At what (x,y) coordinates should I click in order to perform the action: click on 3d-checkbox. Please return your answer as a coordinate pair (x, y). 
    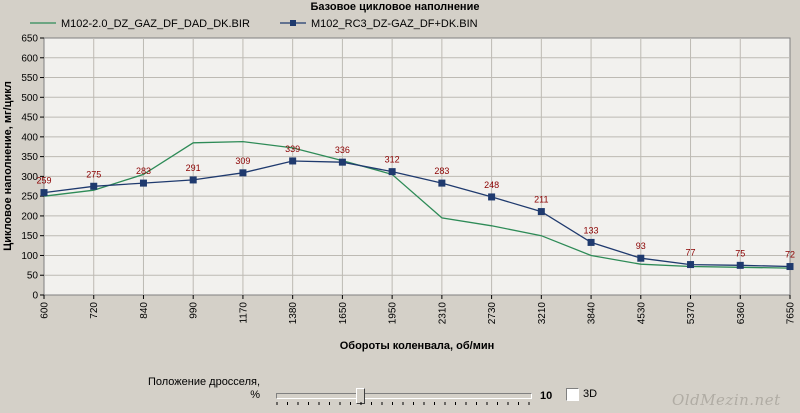
    Looking at the image, I should click on (572, 394).